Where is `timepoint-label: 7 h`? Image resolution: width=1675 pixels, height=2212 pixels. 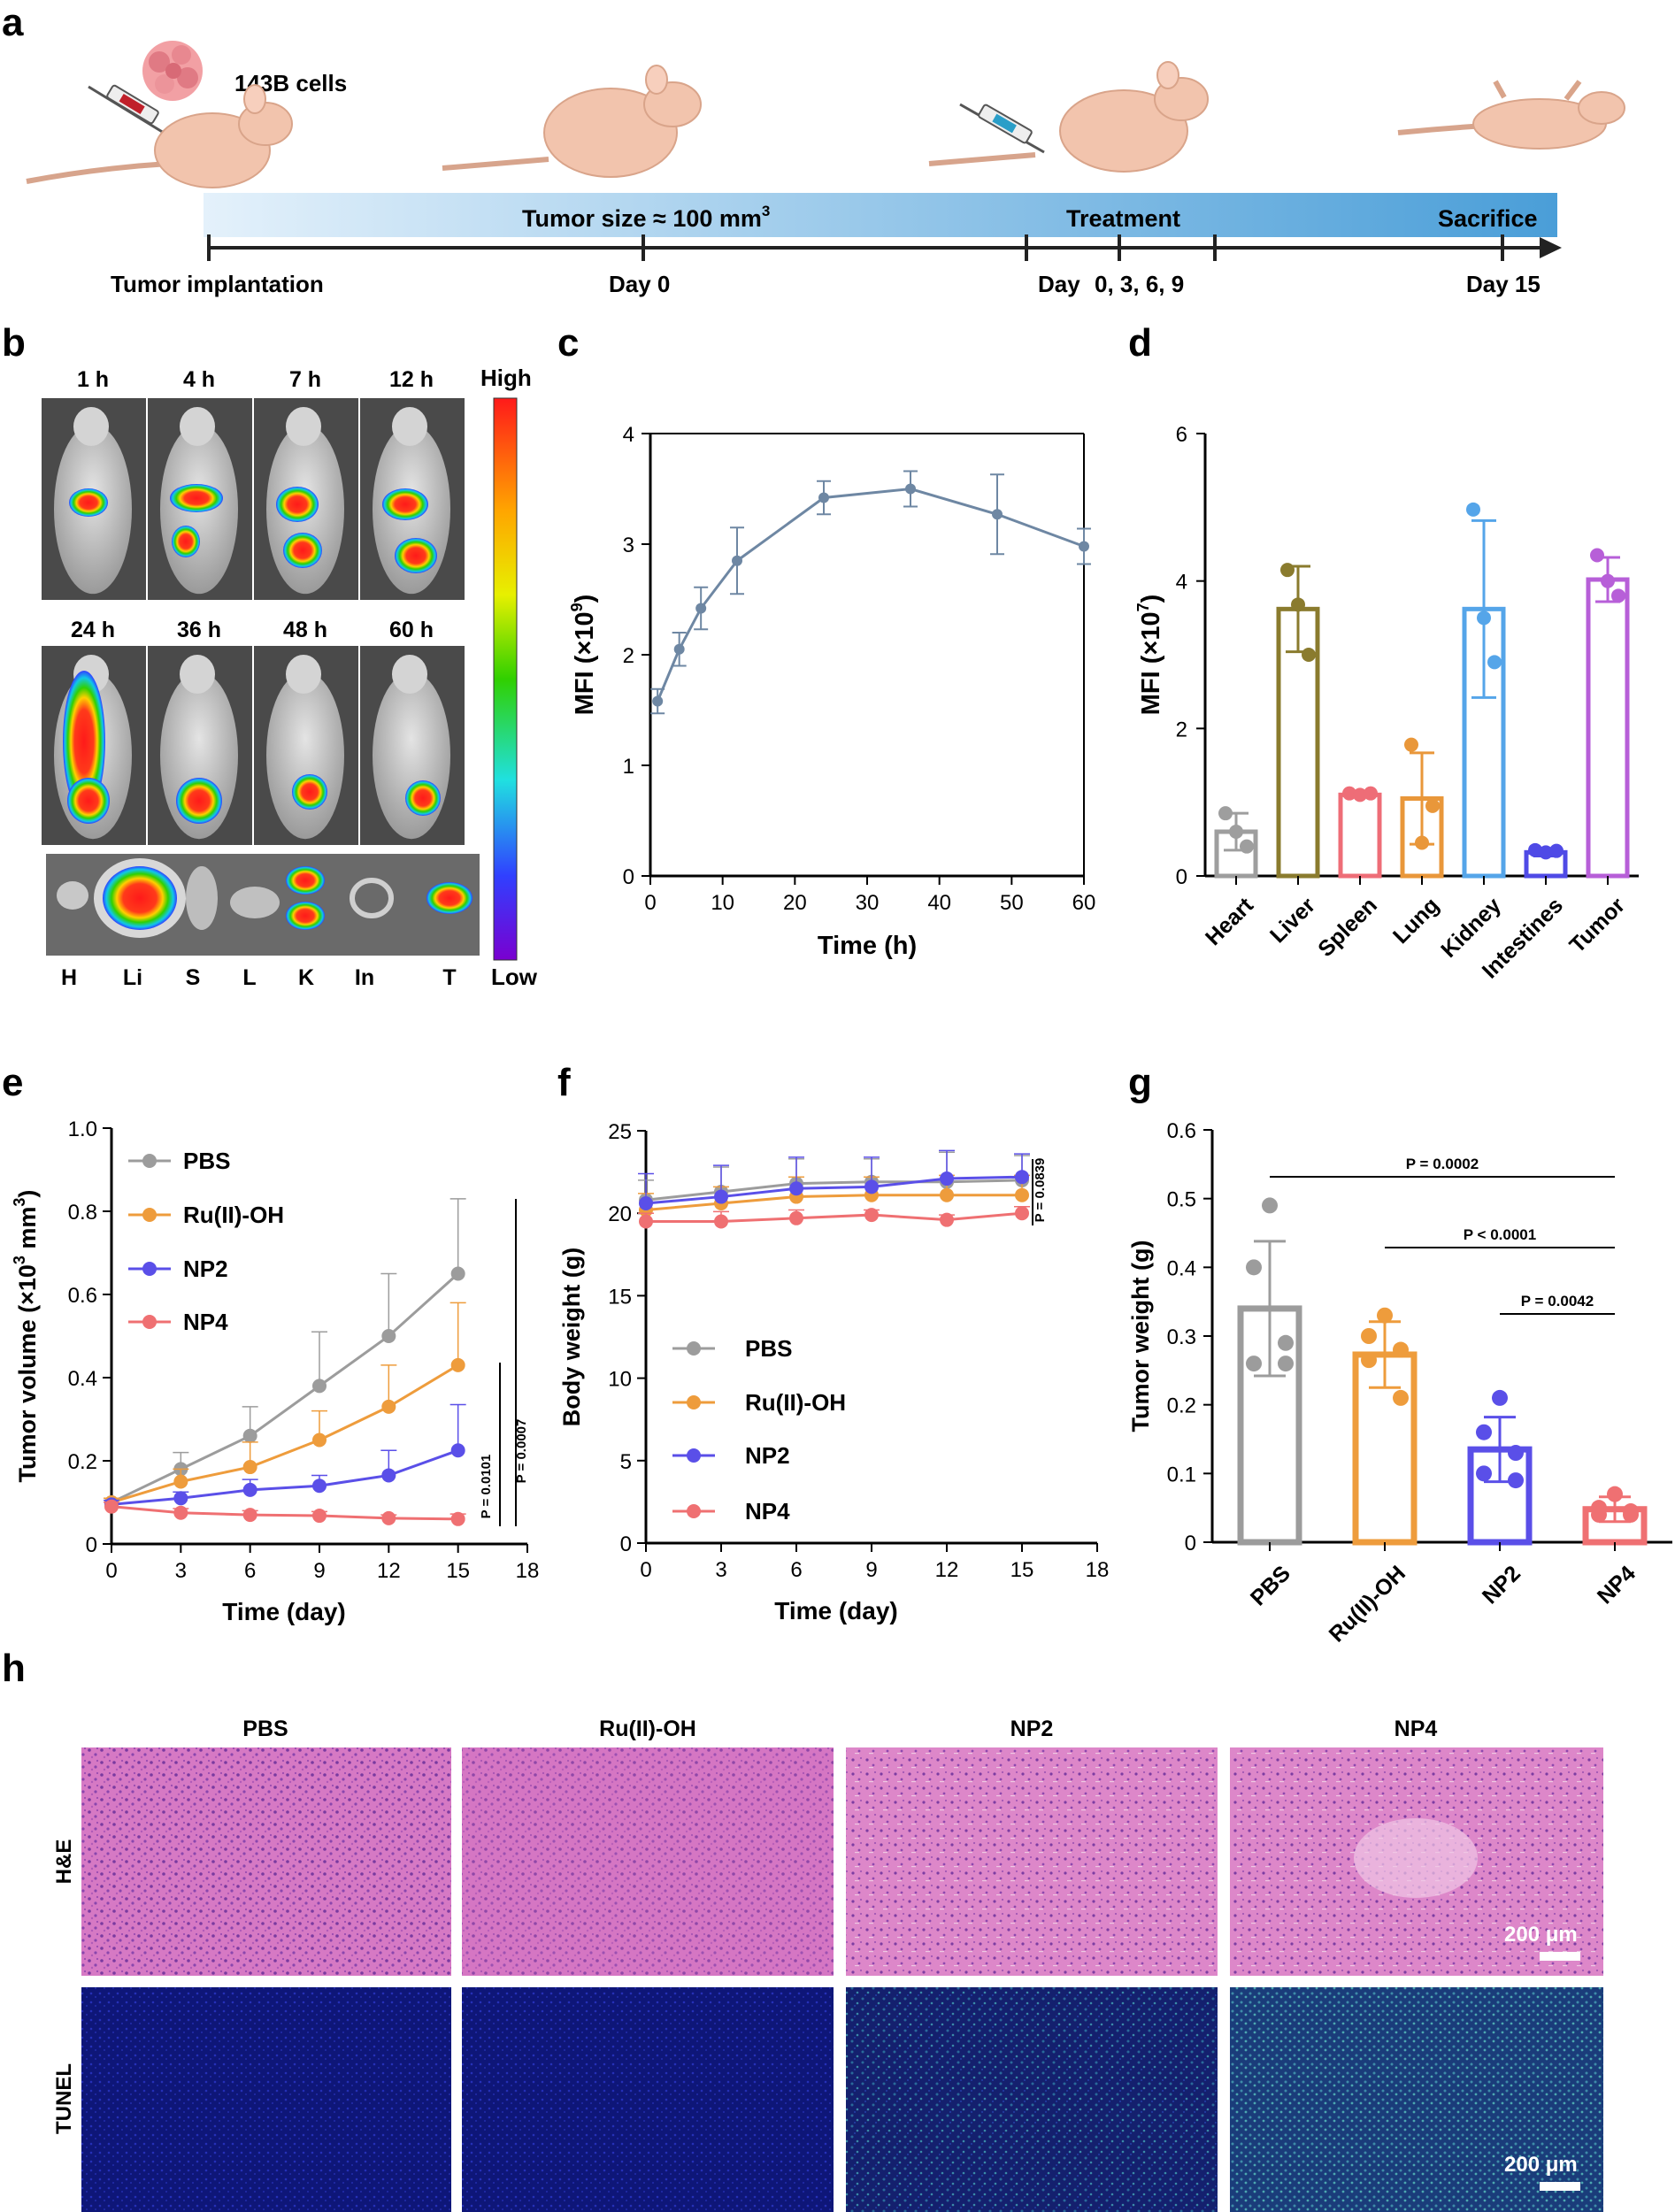
timepoint-label: 7 h is located at coordinates (305, 380).